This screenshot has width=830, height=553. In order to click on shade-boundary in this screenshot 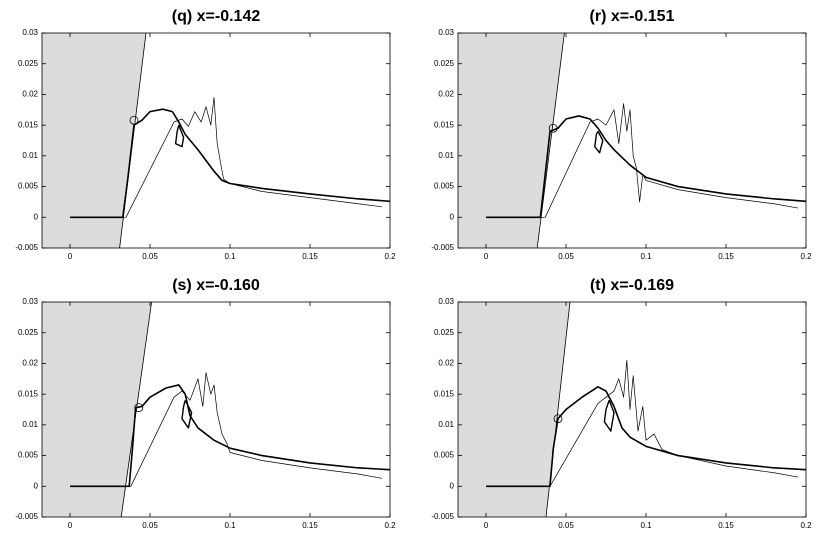, I will do `click(136, 409)`.